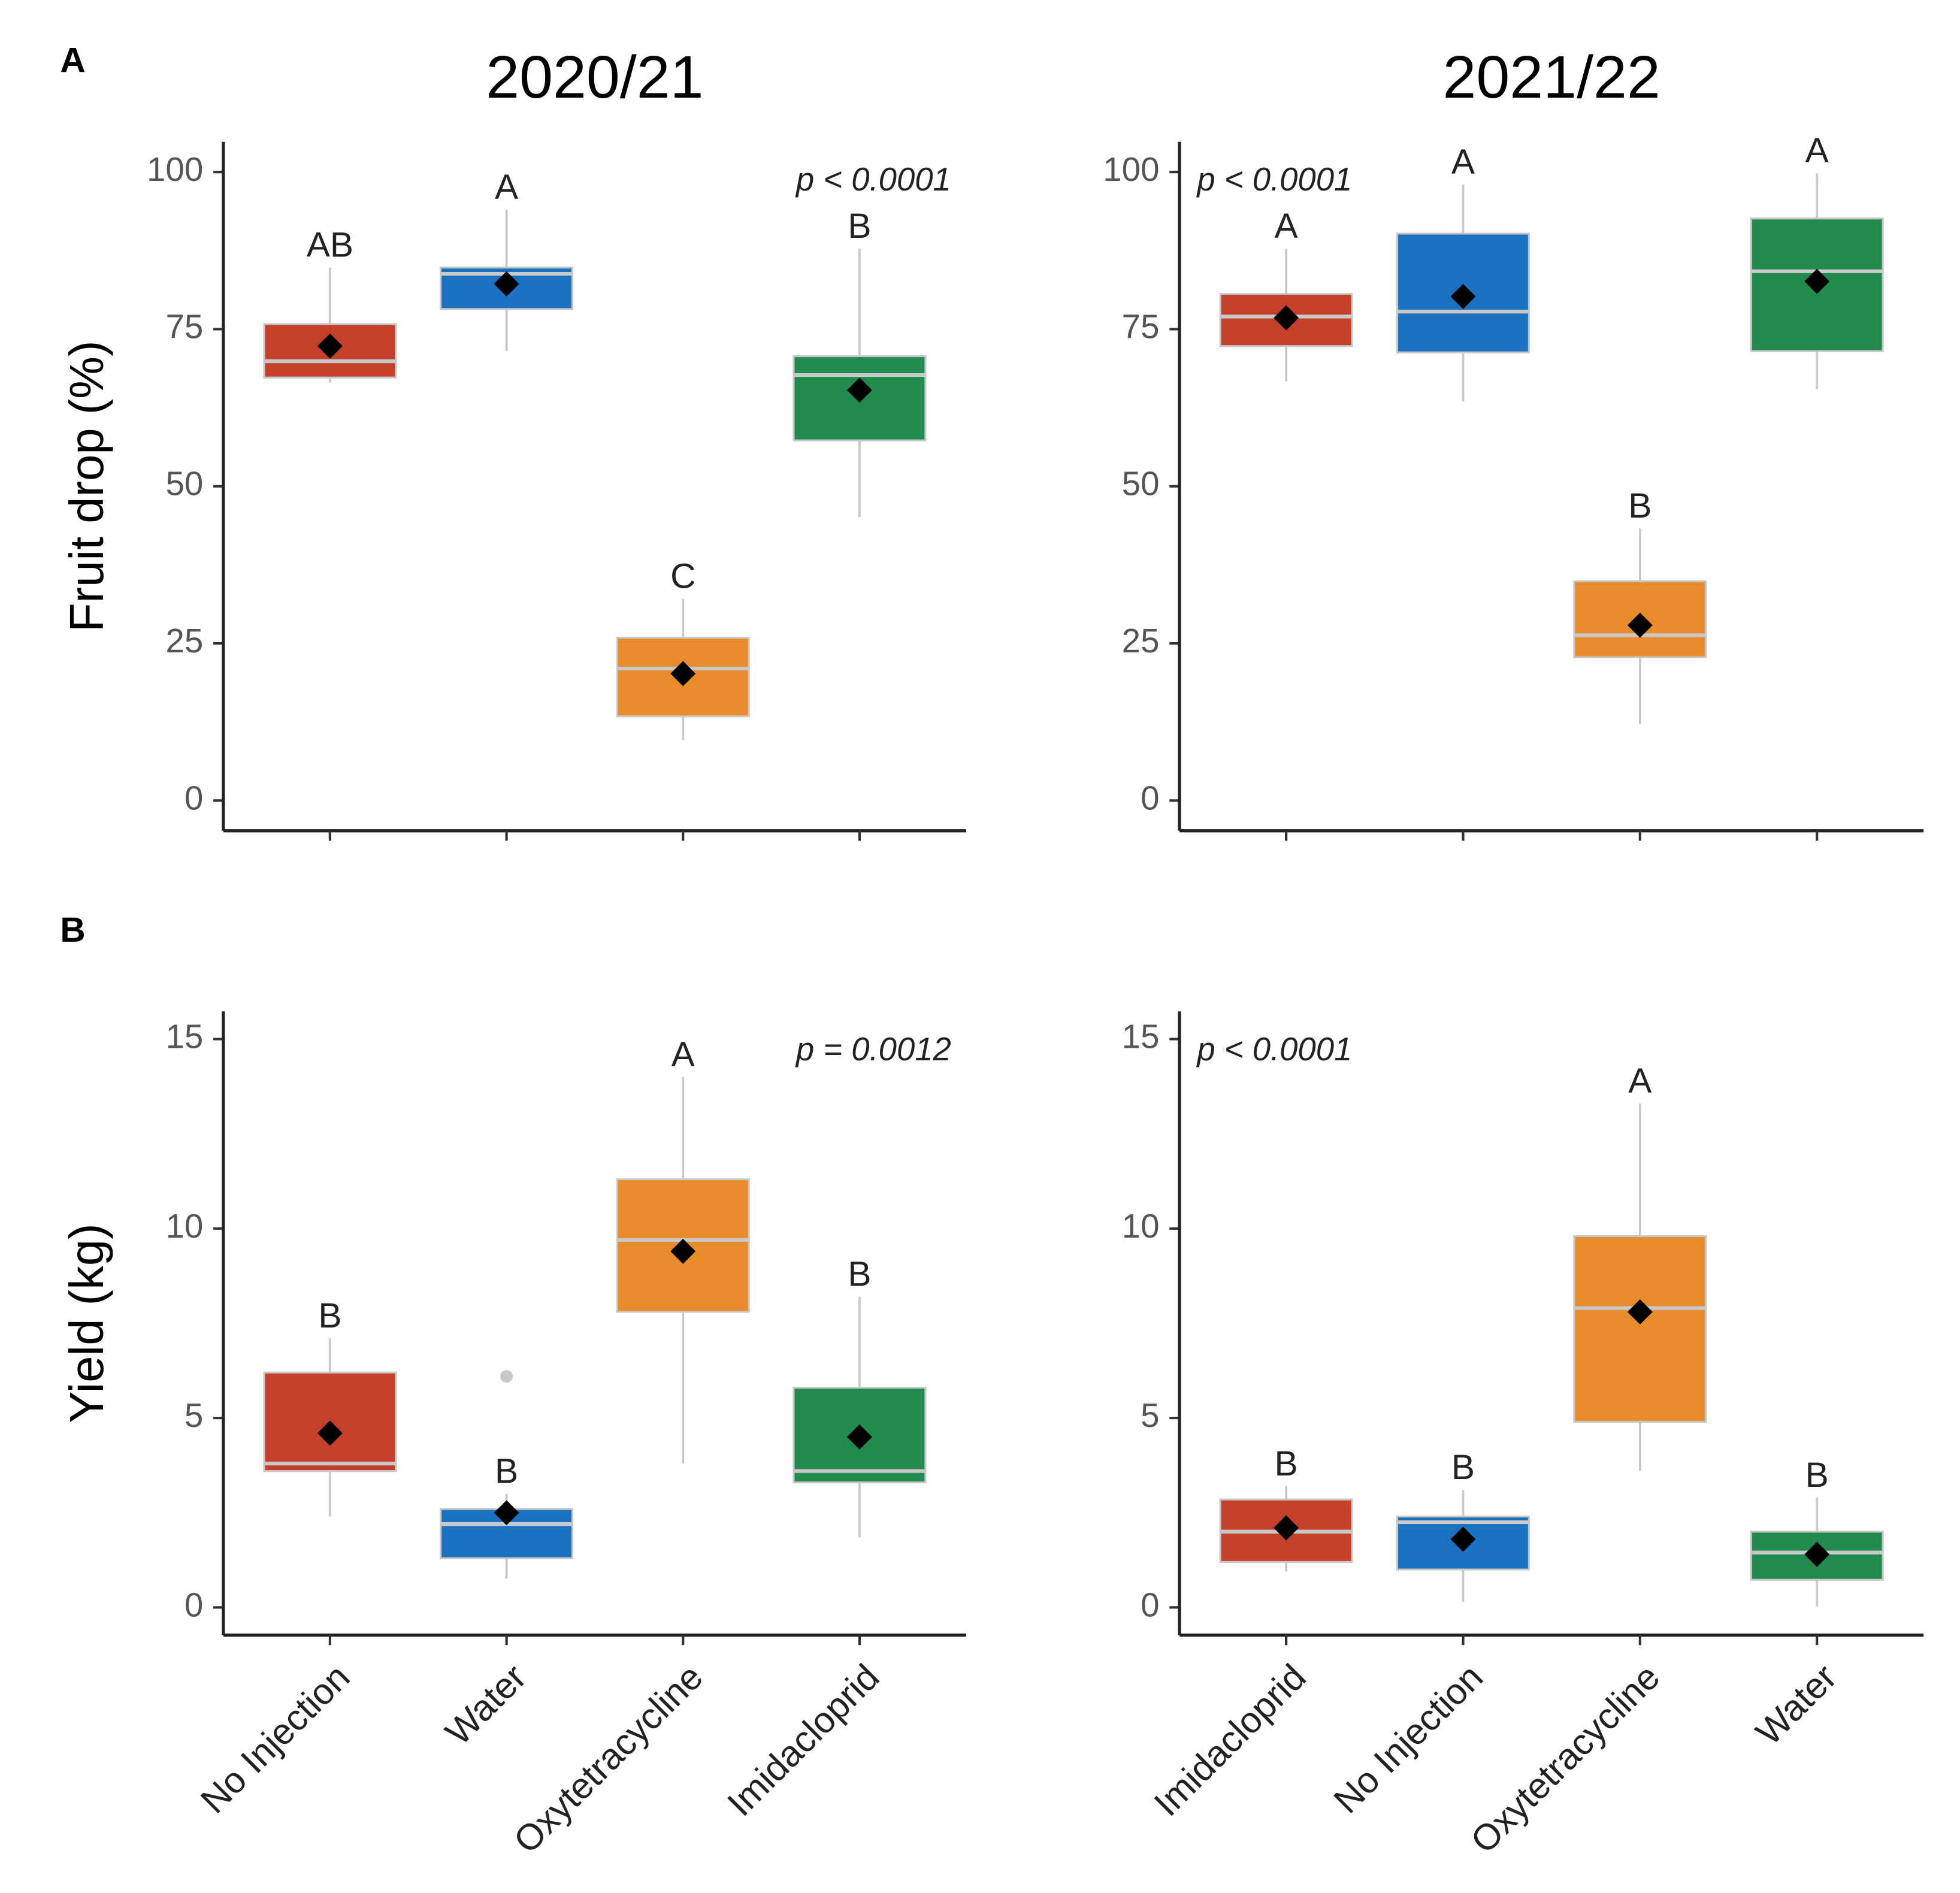 The width and height of the screenshot is (1960, 1893). I want to click on chart-title: 2020/21, so click(594, 77).